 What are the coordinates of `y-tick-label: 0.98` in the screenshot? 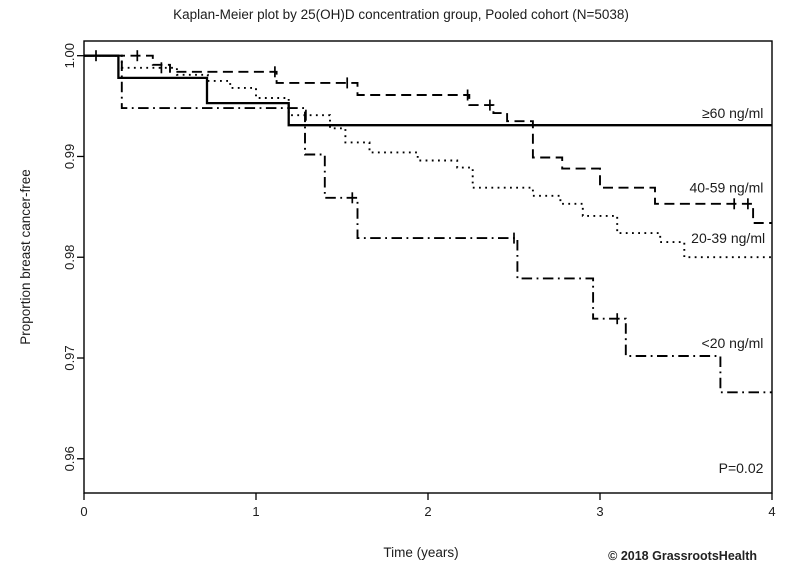 It's located at (69, 257).